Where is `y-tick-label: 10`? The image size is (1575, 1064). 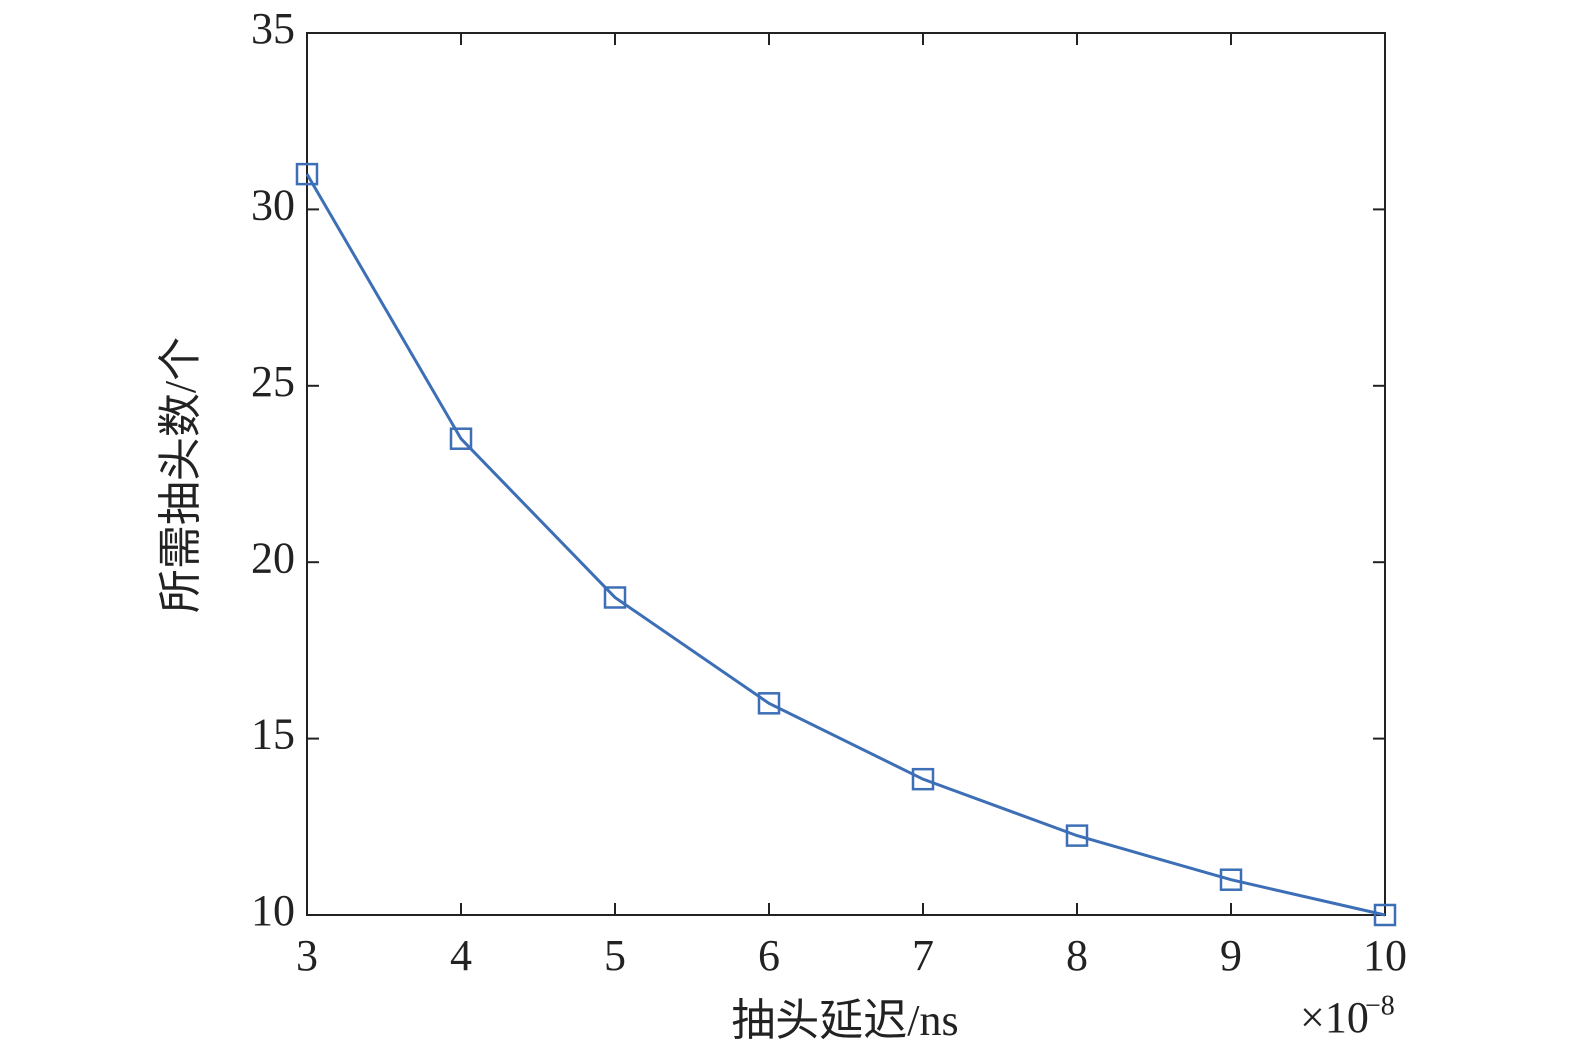 y-tick-label: 10 is located at coordinates (273, 910).